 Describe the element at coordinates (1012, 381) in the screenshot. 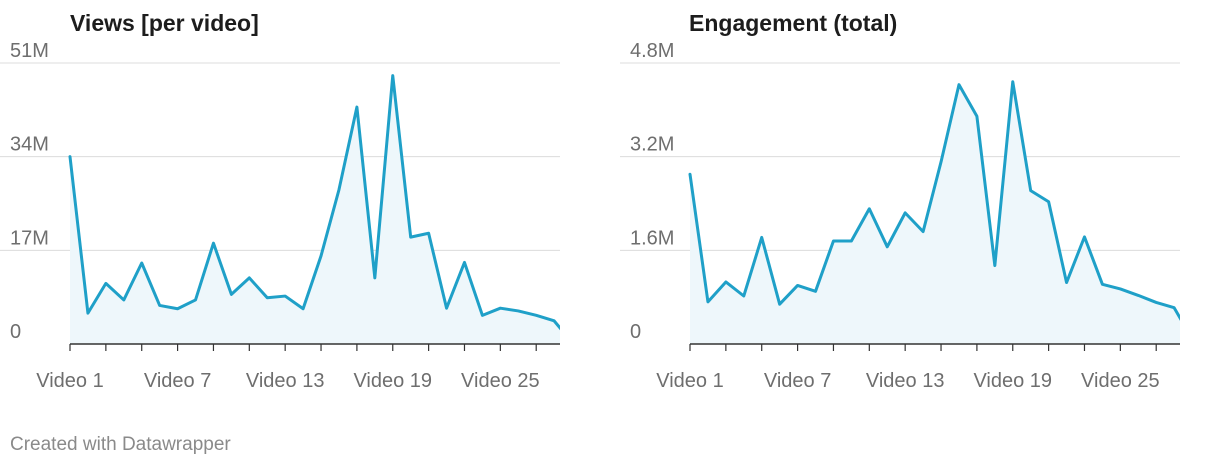

I see `engagement-x-tick-label: Video 19` at that location.